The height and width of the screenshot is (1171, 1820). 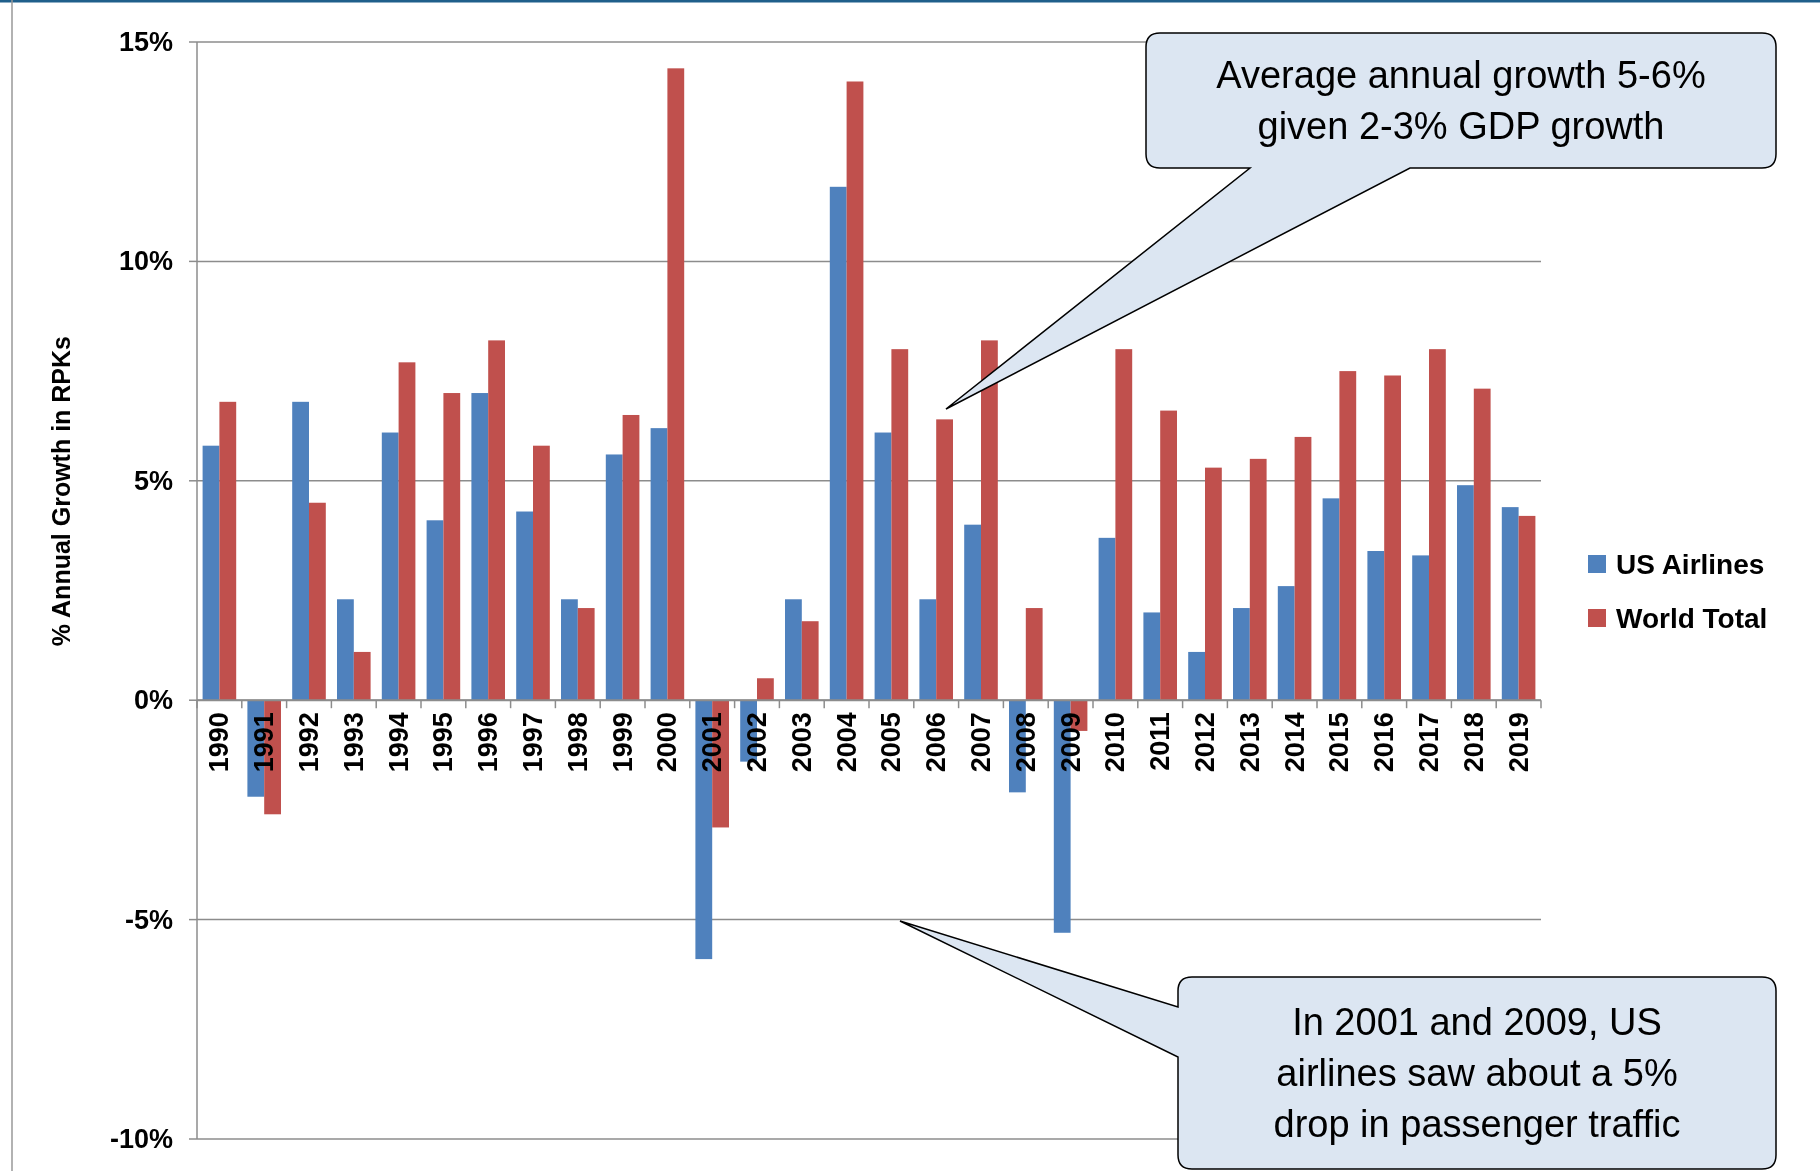 I want to click on x-tick-label: 2016, so click(x=1384, y=742).